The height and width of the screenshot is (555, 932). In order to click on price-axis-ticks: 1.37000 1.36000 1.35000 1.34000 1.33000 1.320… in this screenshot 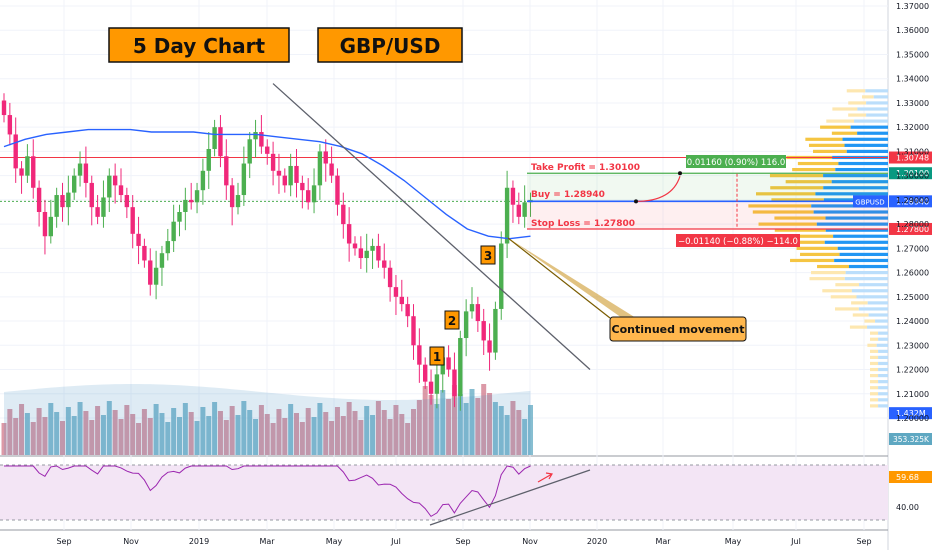, I will do `click(912, 212)`.